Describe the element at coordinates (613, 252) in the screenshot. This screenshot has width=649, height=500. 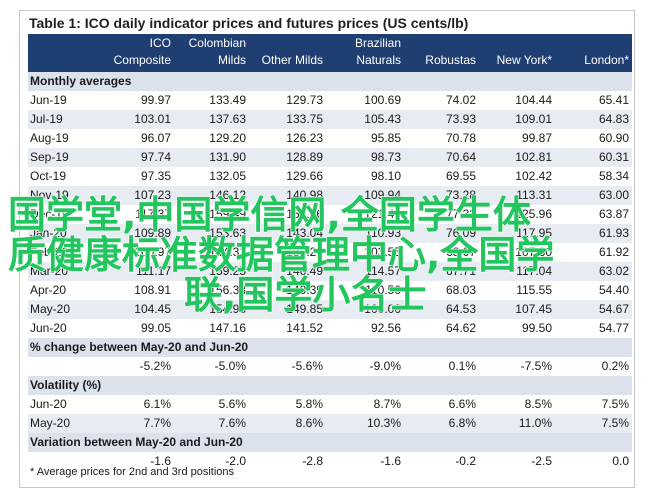
I see `table-cell: 61.92` at that location.